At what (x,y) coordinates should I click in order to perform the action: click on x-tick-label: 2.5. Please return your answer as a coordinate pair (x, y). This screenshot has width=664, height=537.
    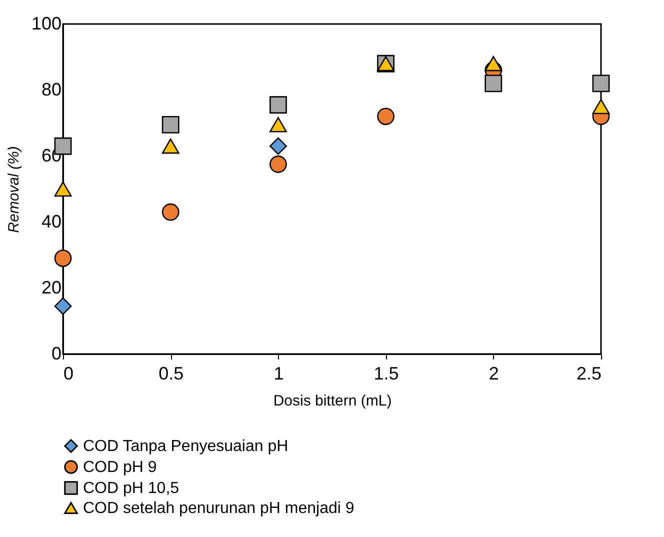
    Looking at the image, I should click on (589, 374).